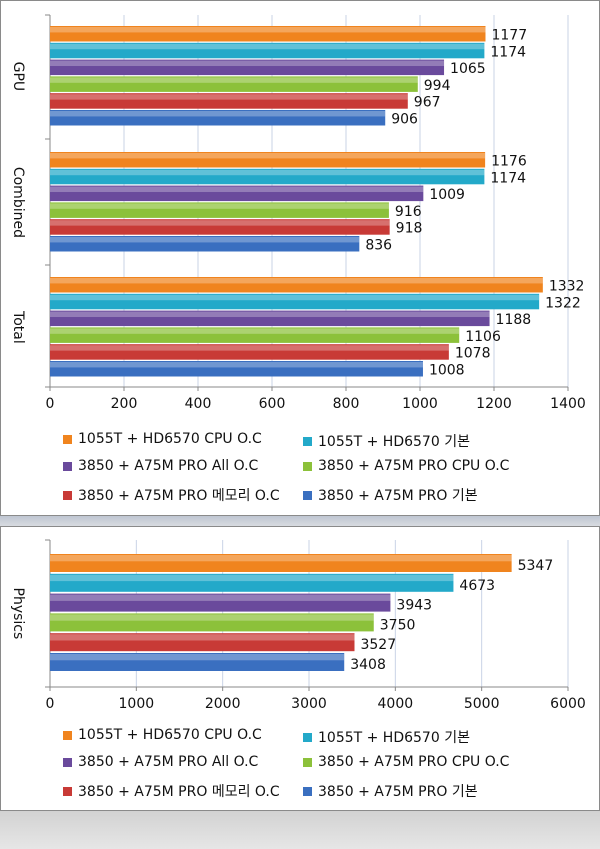 The image size is (600, 849). Describe the element at coordinates (427, 103) in the screenshot. I see `data-label-gpu-series-5: 967` at that location.